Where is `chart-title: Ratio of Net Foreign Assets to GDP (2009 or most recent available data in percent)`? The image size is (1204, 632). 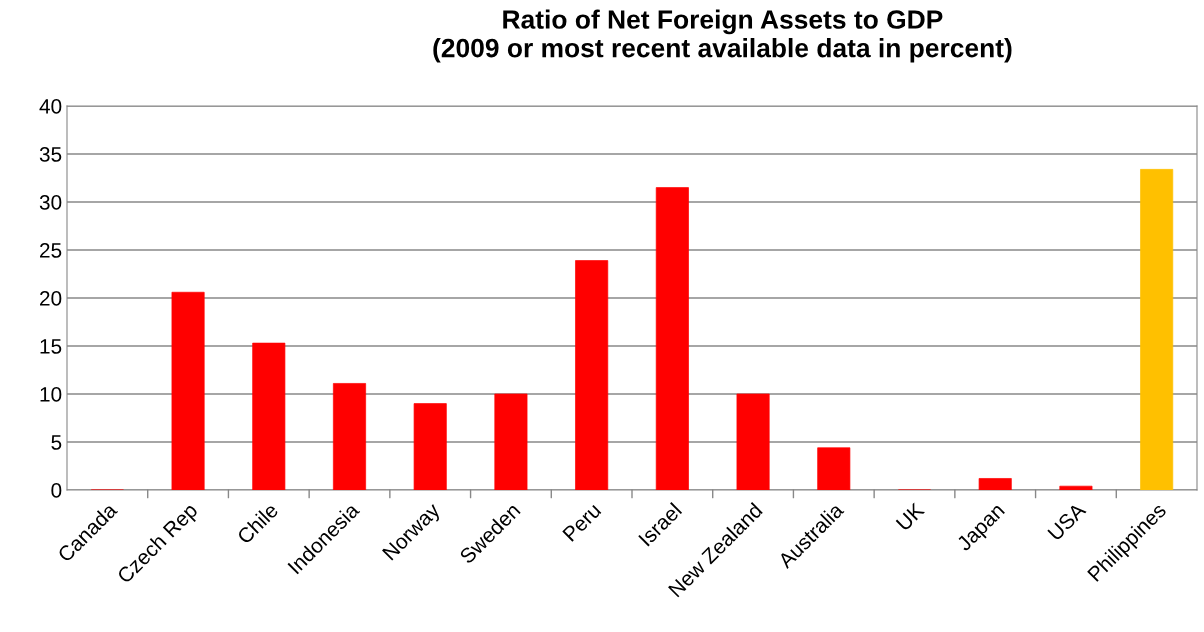 chart-title: Ratio of Net Foreign Assets to GDP (2009 or most recent available data in percent) is located at coordinates (722, 36).